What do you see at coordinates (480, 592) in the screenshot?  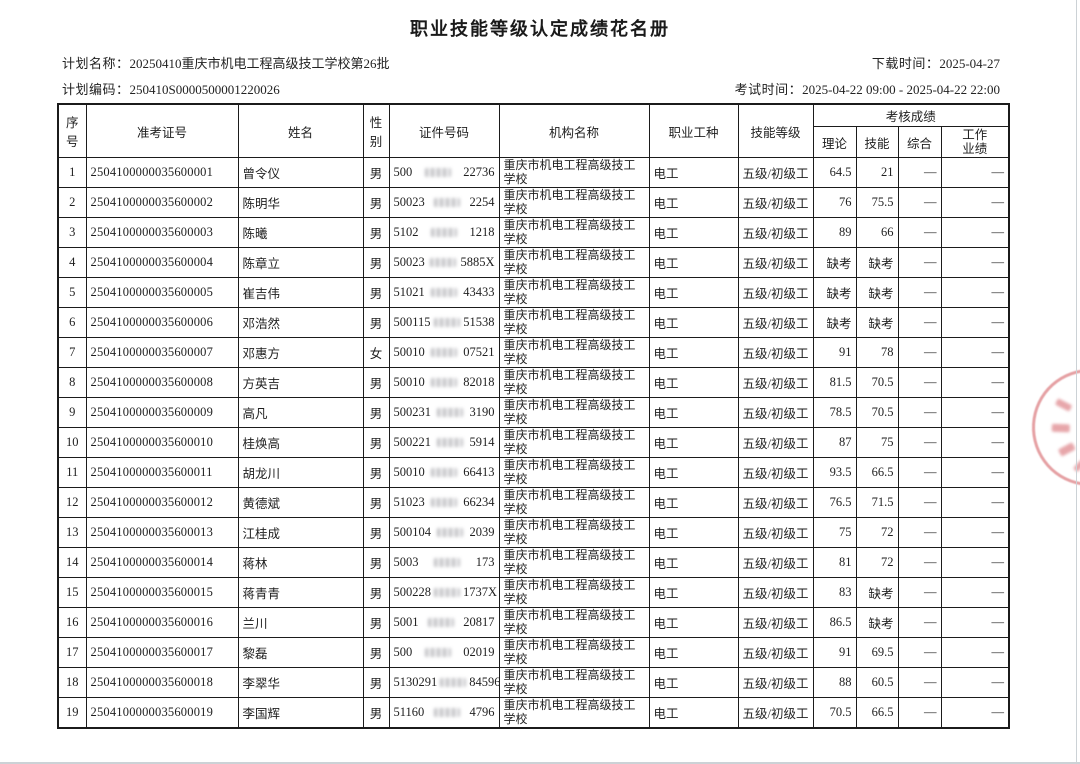 I see `id-number-suffix: 1737X` at bounding box center [480, 592].